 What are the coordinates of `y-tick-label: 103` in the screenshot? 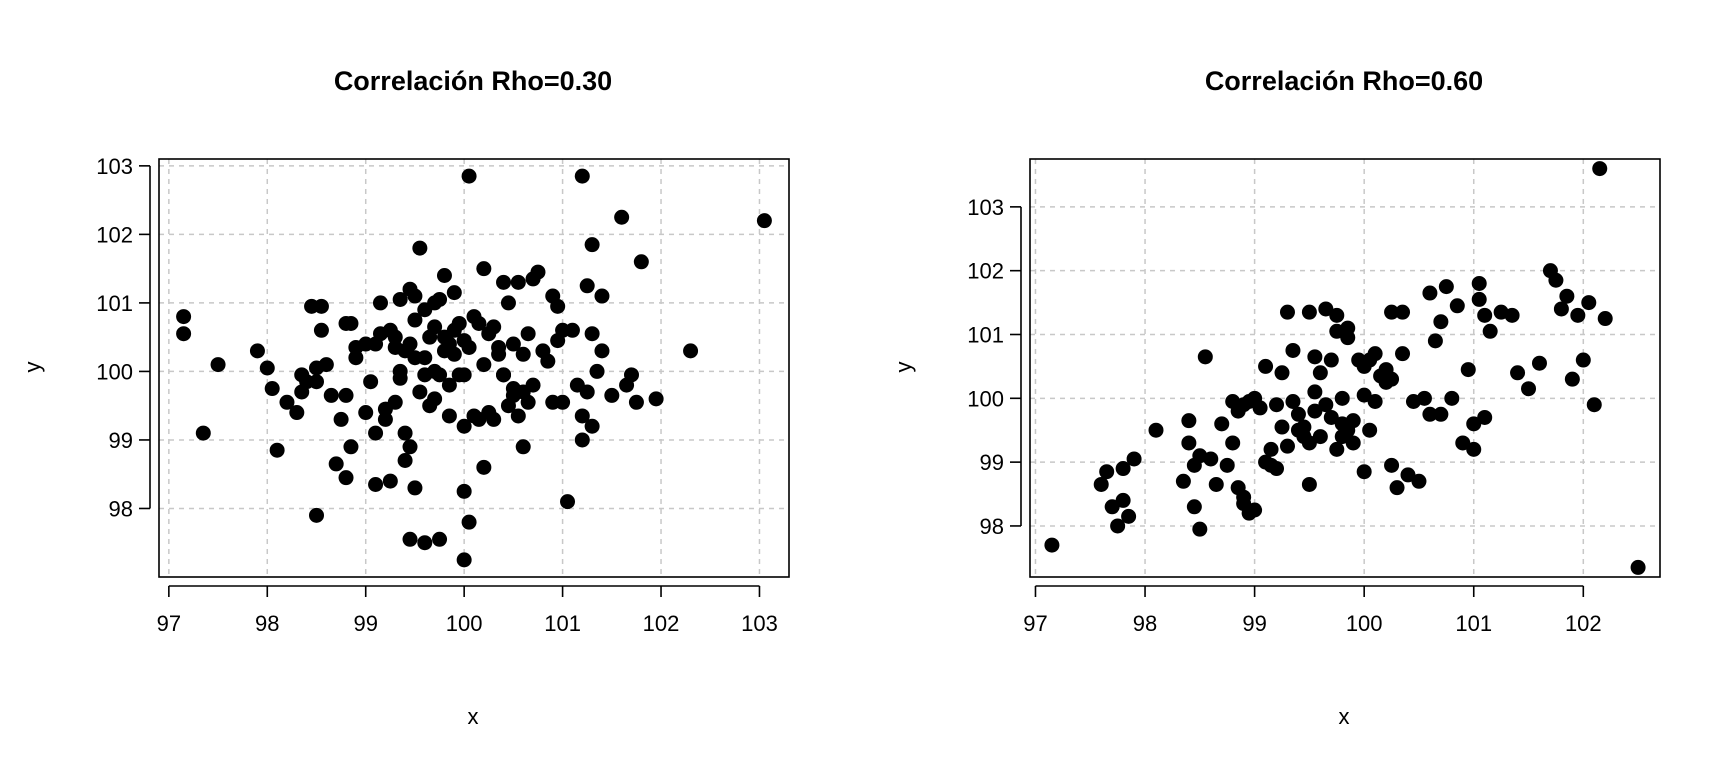 It's located at (985, 207).